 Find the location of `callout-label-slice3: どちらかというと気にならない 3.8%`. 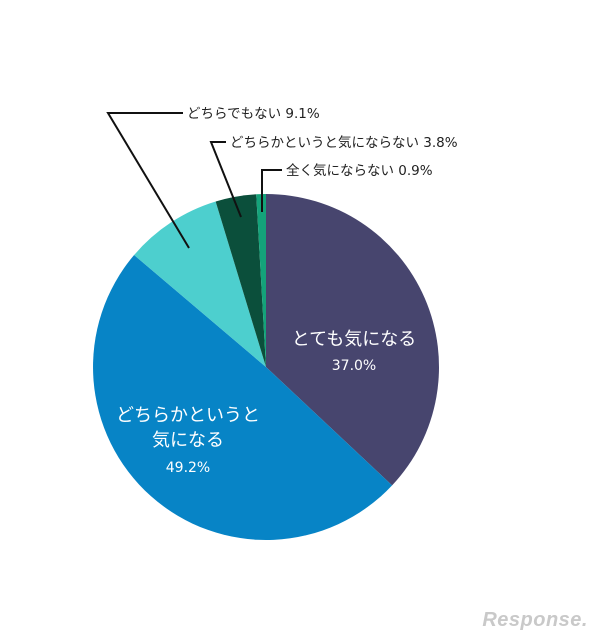

callout-label-slice3: どちらかというと気にならない 3.8% is located at coordinates (344, 143).